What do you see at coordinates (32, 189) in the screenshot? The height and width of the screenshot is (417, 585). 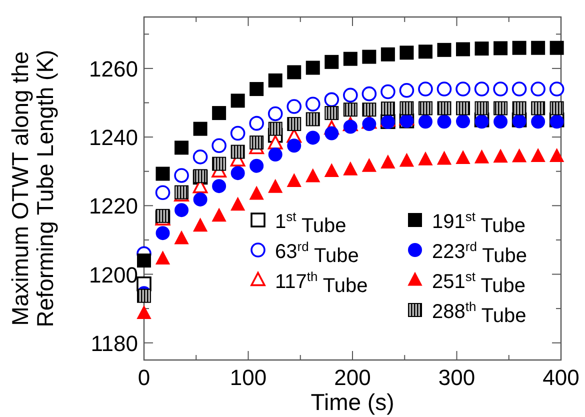 I see `y-axis-title: Maximum OTWT along the Reforming Tube Length (K)` at bounding box center [32, 189].